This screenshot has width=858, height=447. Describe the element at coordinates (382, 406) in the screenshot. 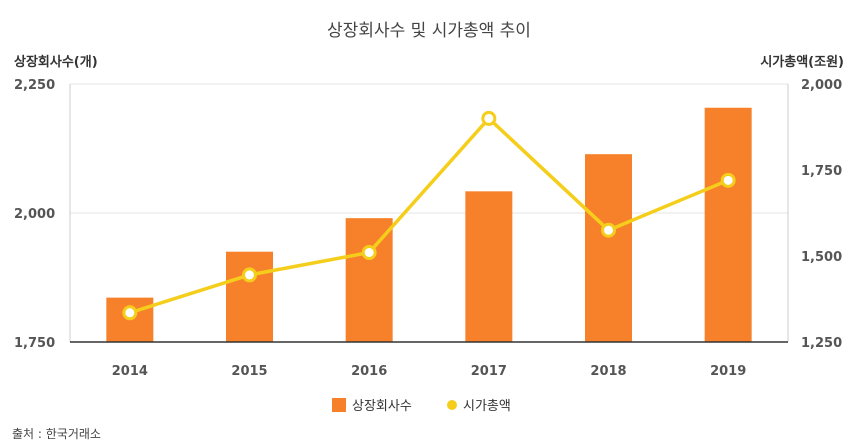

I see `legend-label-bar: 상장회사수` at that location.